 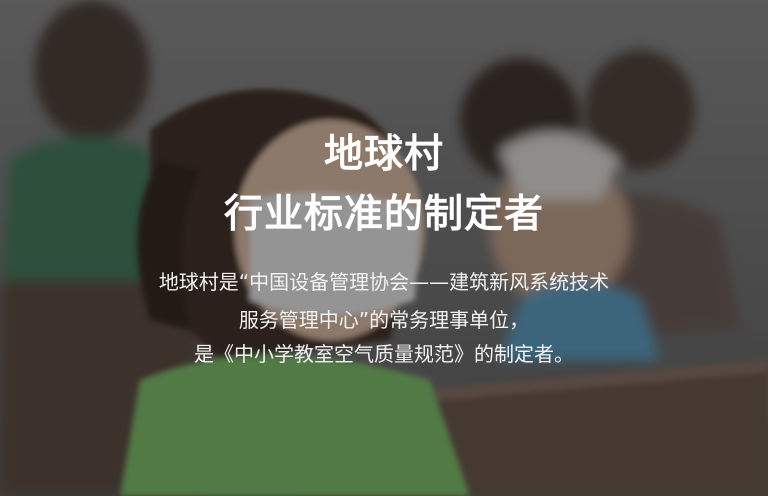 What do you see at coordinates (383, 154) in the screenshot?
I see `hero-title-line1: 地球村` at bounding box center [383, 154].